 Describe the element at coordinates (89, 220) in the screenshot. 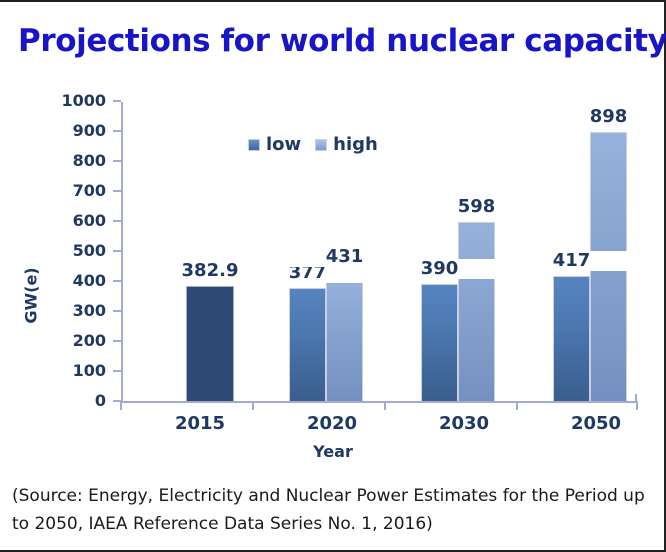

I see `y-axis-tick-label: 600` at that location.